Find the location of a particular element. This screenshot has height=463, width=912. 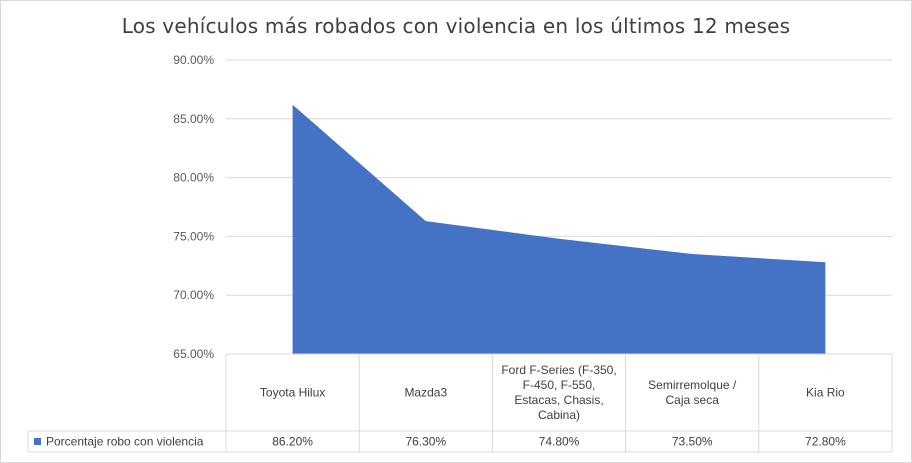

category-label: Estacas, Chasis, is located at coordinates (558, 400).